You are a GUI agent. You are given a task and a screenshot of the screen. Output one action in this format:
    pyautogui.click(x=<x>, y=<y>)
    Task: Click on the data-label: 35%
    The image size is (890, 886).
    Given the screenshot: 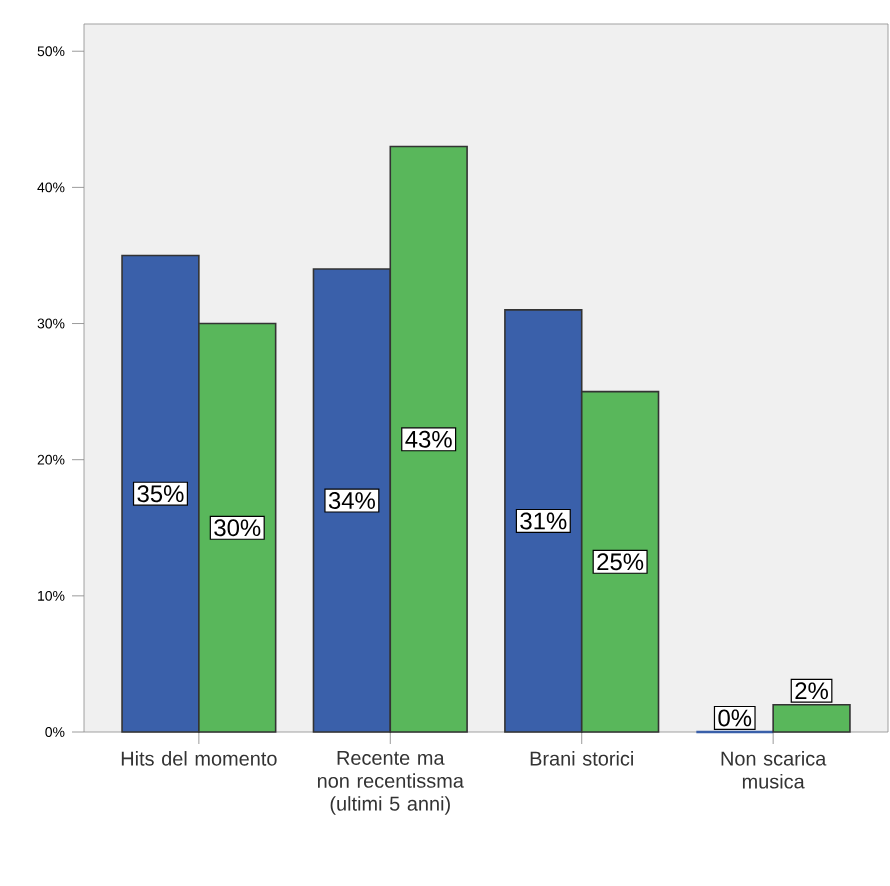 What is the action you would take?
    pyautogui.click(x=160, y=494)
    